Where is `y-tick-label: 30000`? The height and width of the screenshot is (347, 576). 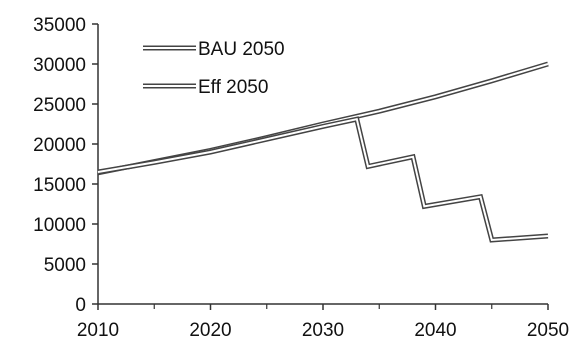 y-tick-label: 30000 is located at coordinates (59, 65).